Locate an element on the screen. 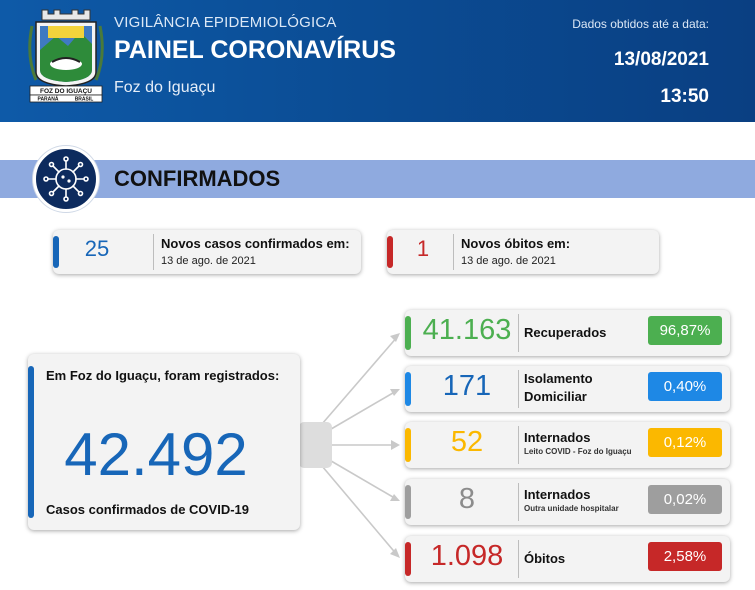 The height and width of the screenshot is (590, 755). outcome-label: Recuperados is located at coordinates (565, 332).